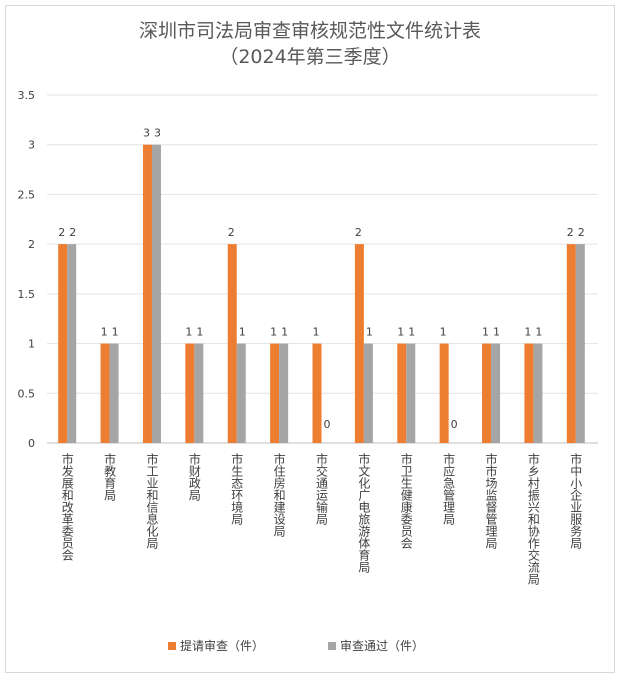 This screenshot has height=679, width=621. I want to click on category-label: 市中小企业服务局, so click(576, 501).